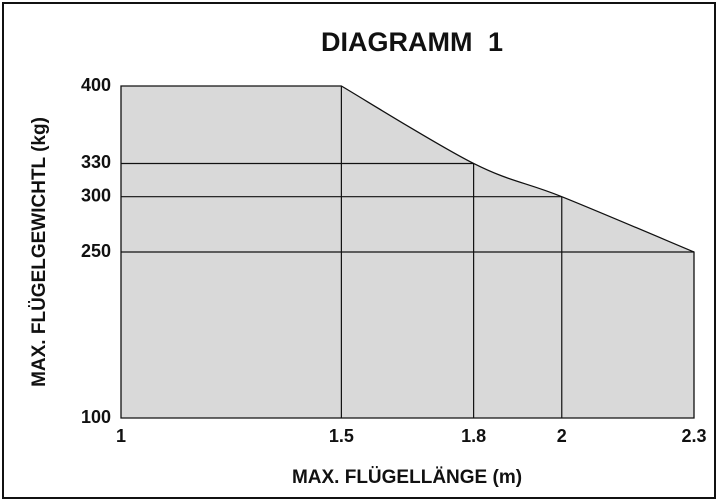  I want to click on y-axis-title: MAX. FLÜGELGEWICHTL (kg), so click(39, 252).